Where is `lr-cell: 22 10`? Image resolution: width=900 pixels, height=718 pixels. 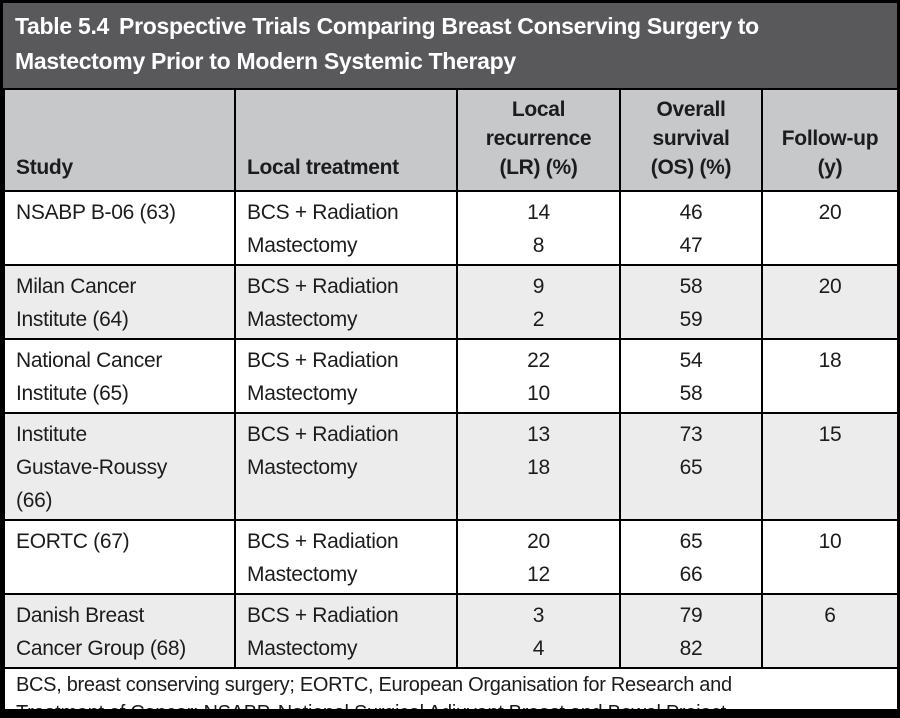 lr-cell: 22 10 is located at coordinates (538, 376).